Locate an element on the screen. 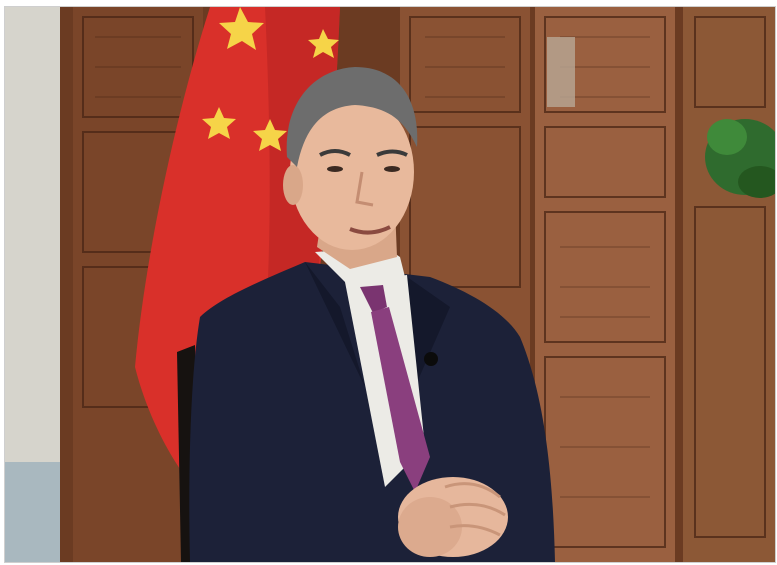 The width and height of the screenshot is (777, 565). screen-ornament is located at coordinates (561, 72).